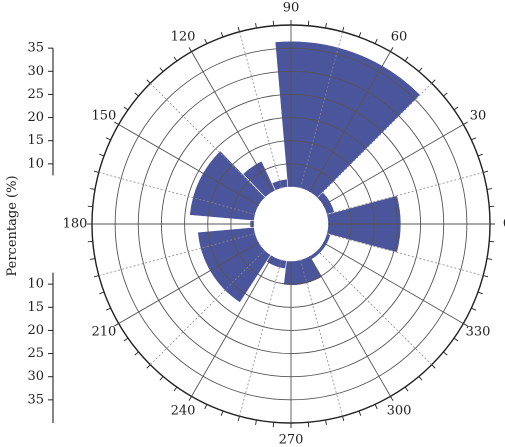 The height and width of the screenshot is (447, 505). What do you see at coordinates (35, 284) in the screenshot?
I see `radial-tick-label-lower: 10` at bounding box center [35, 284].